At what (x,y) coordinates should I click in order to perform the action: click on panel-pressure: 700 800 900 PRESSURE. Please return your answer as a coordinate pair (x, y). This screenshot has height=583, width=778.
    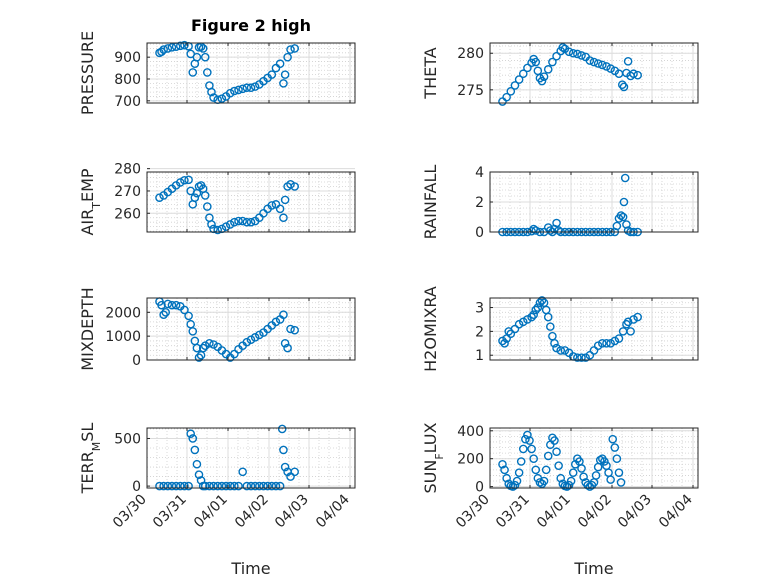
    Looking at the image, I should click on (217, 73).